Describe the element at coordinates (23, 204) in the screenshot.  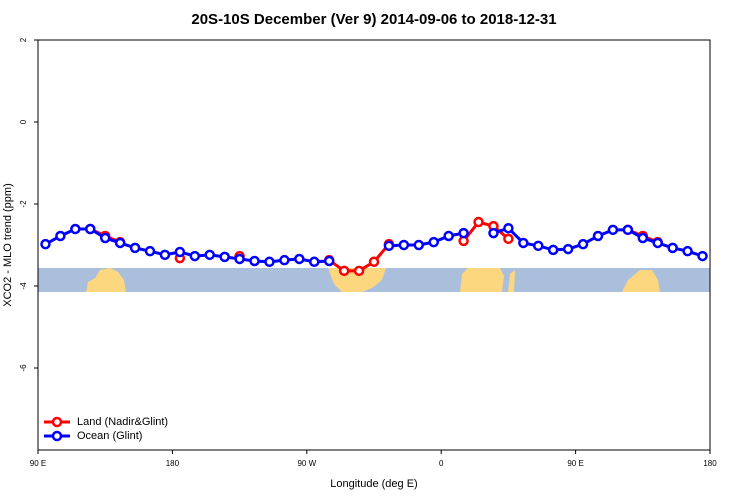
I see `y-tick-label: -2` at that location.